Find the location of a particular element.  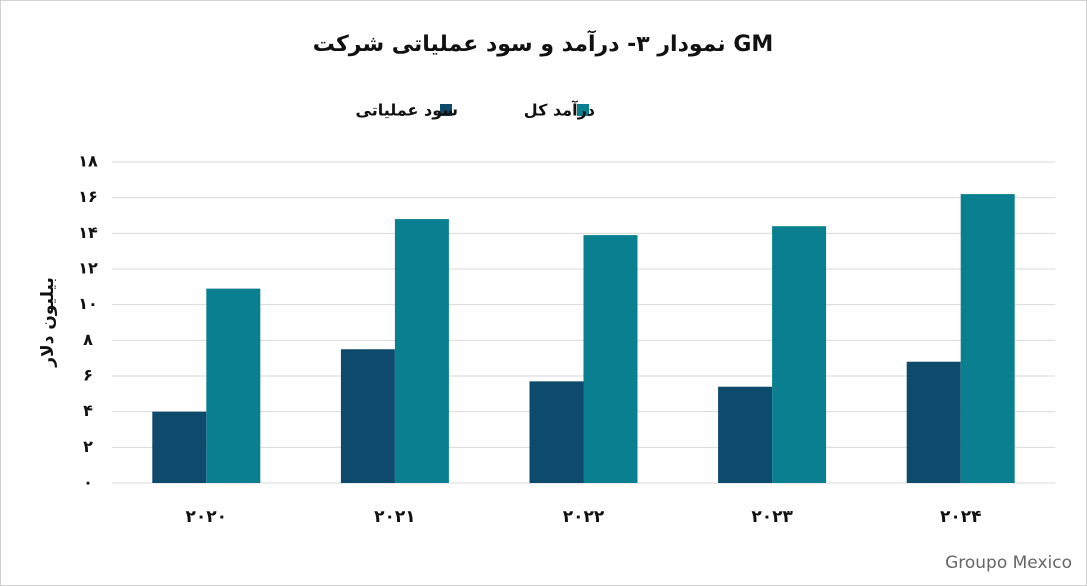

y-tick-label: ۴ is located at coordinates (88, 410).